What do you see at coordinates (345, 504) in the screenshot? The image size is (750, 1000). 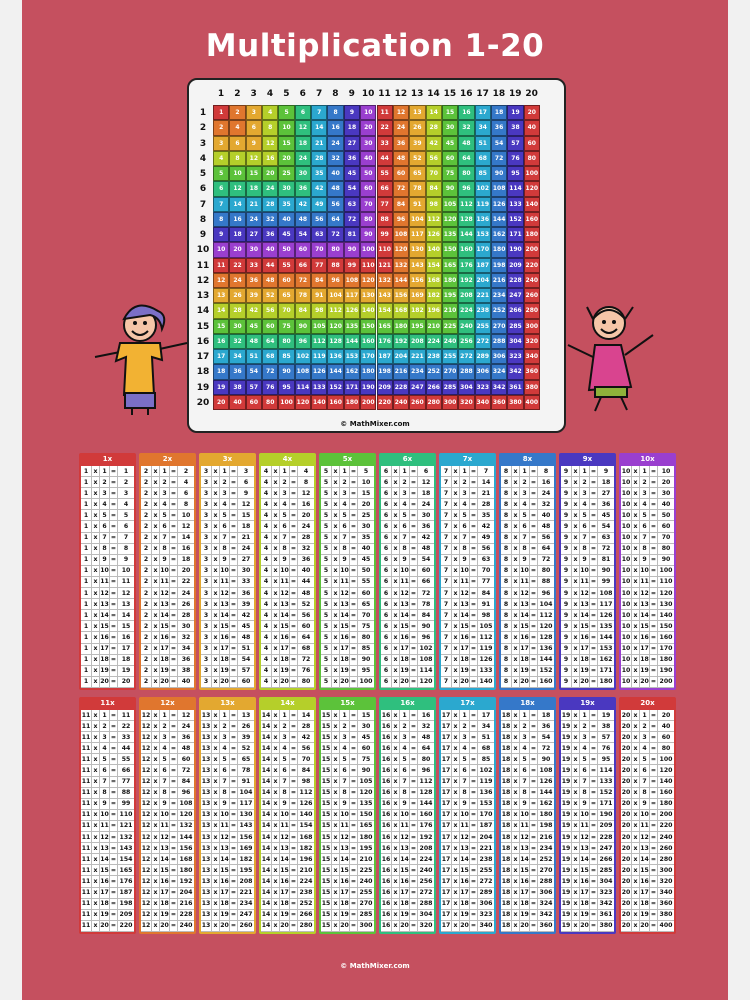 I see `factor-b: 4` at bounding box center [345, 504].